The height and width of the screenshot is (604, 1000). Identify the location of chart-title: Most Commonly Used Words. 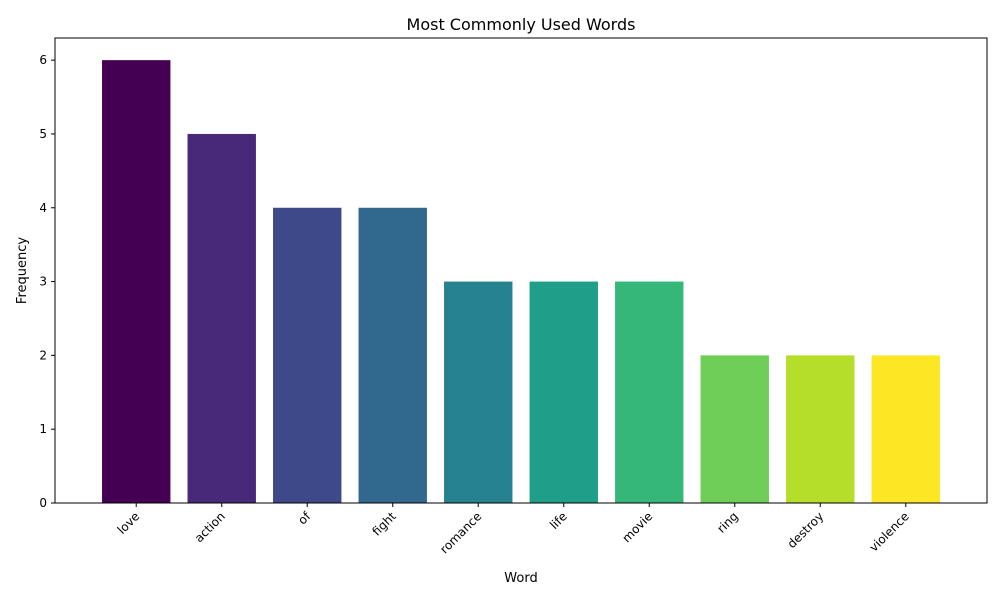
(521, 24).